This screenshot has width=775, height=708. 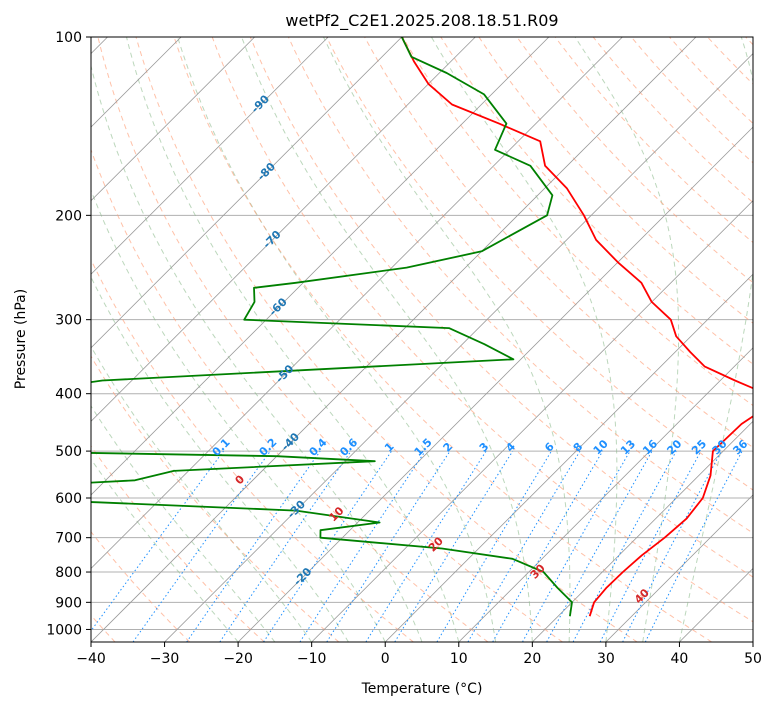 I want to click on y-axis-label: Pressure (hPa), so click(x=21, y=339).